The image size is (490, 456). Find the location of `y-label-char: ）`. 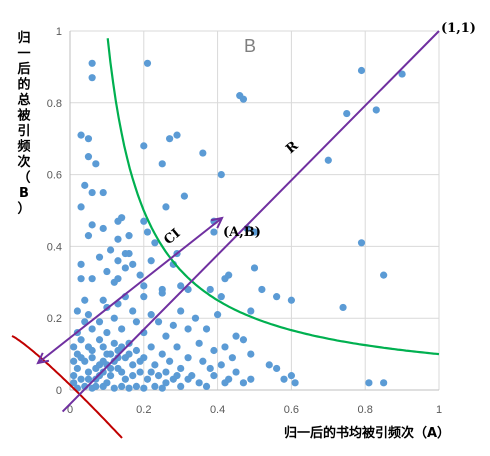

y-label-char: ） is located at coordinates (23, 209).